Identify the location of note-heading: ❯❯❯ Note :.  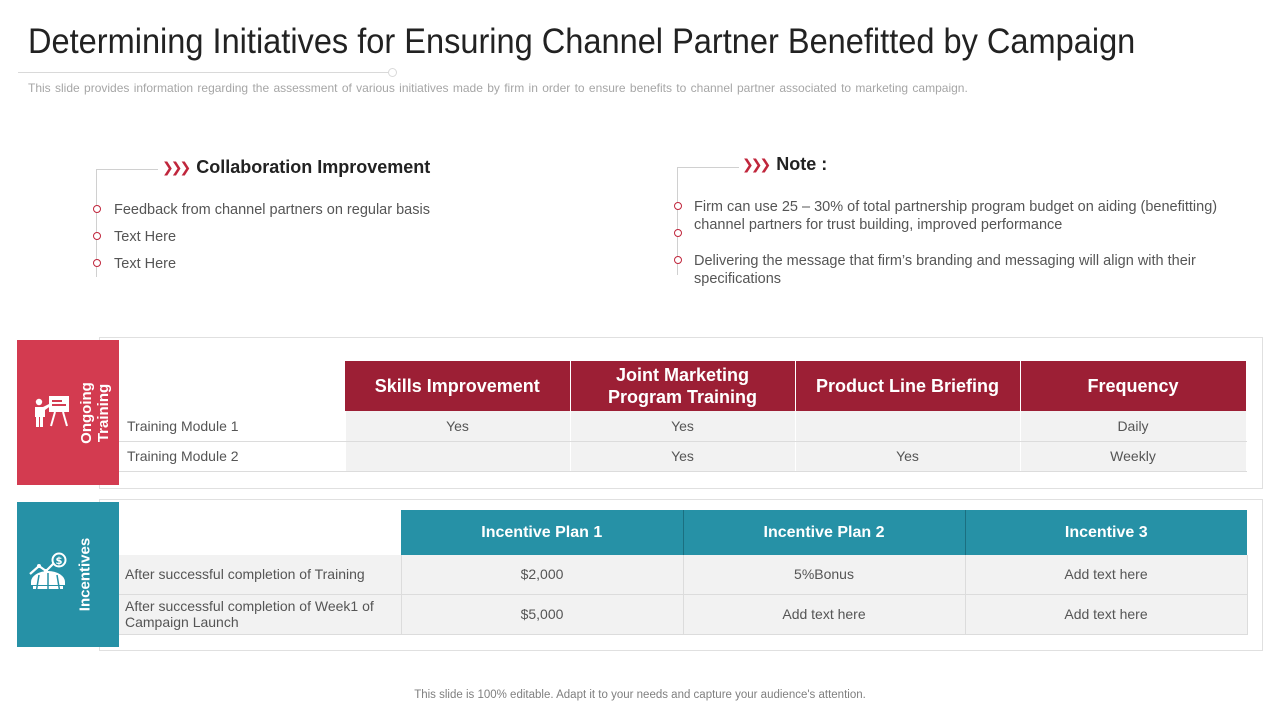
(784, 164).